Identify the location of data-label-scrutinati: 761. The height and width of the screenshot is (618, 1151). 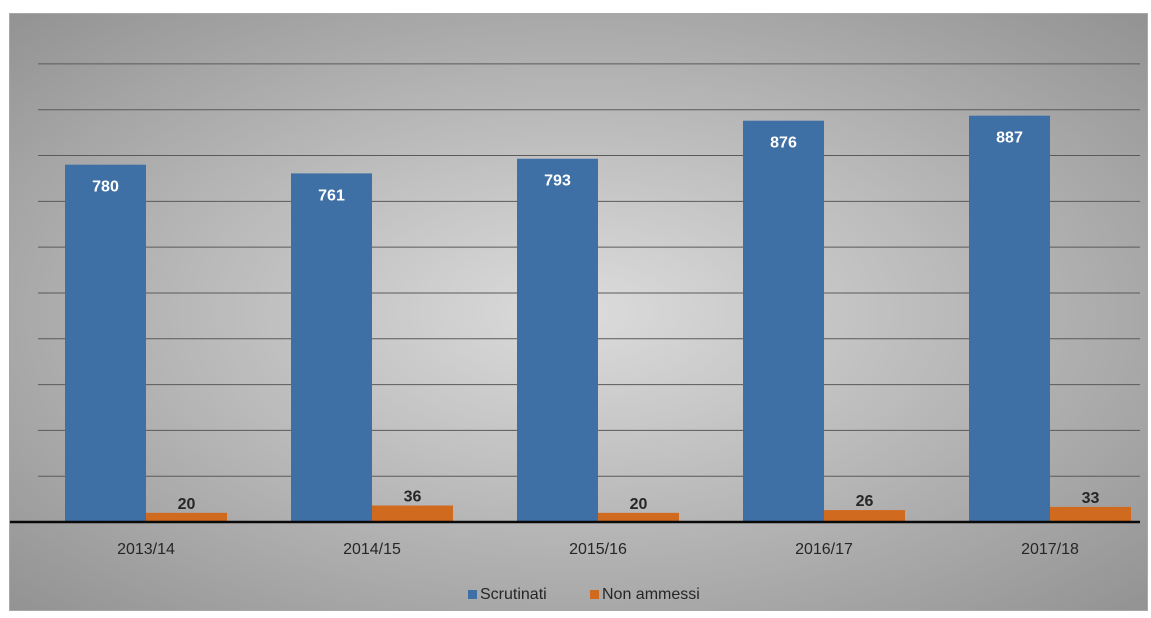
(331, 195).